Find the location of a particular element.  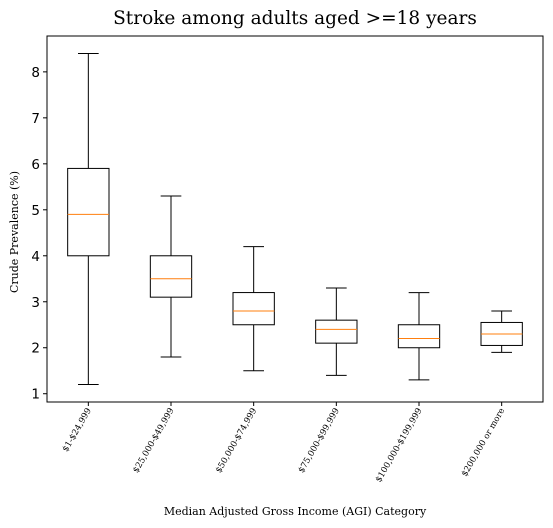

y-axis-label: Crude Prevalence (%) is located at coordinates (14, 232).